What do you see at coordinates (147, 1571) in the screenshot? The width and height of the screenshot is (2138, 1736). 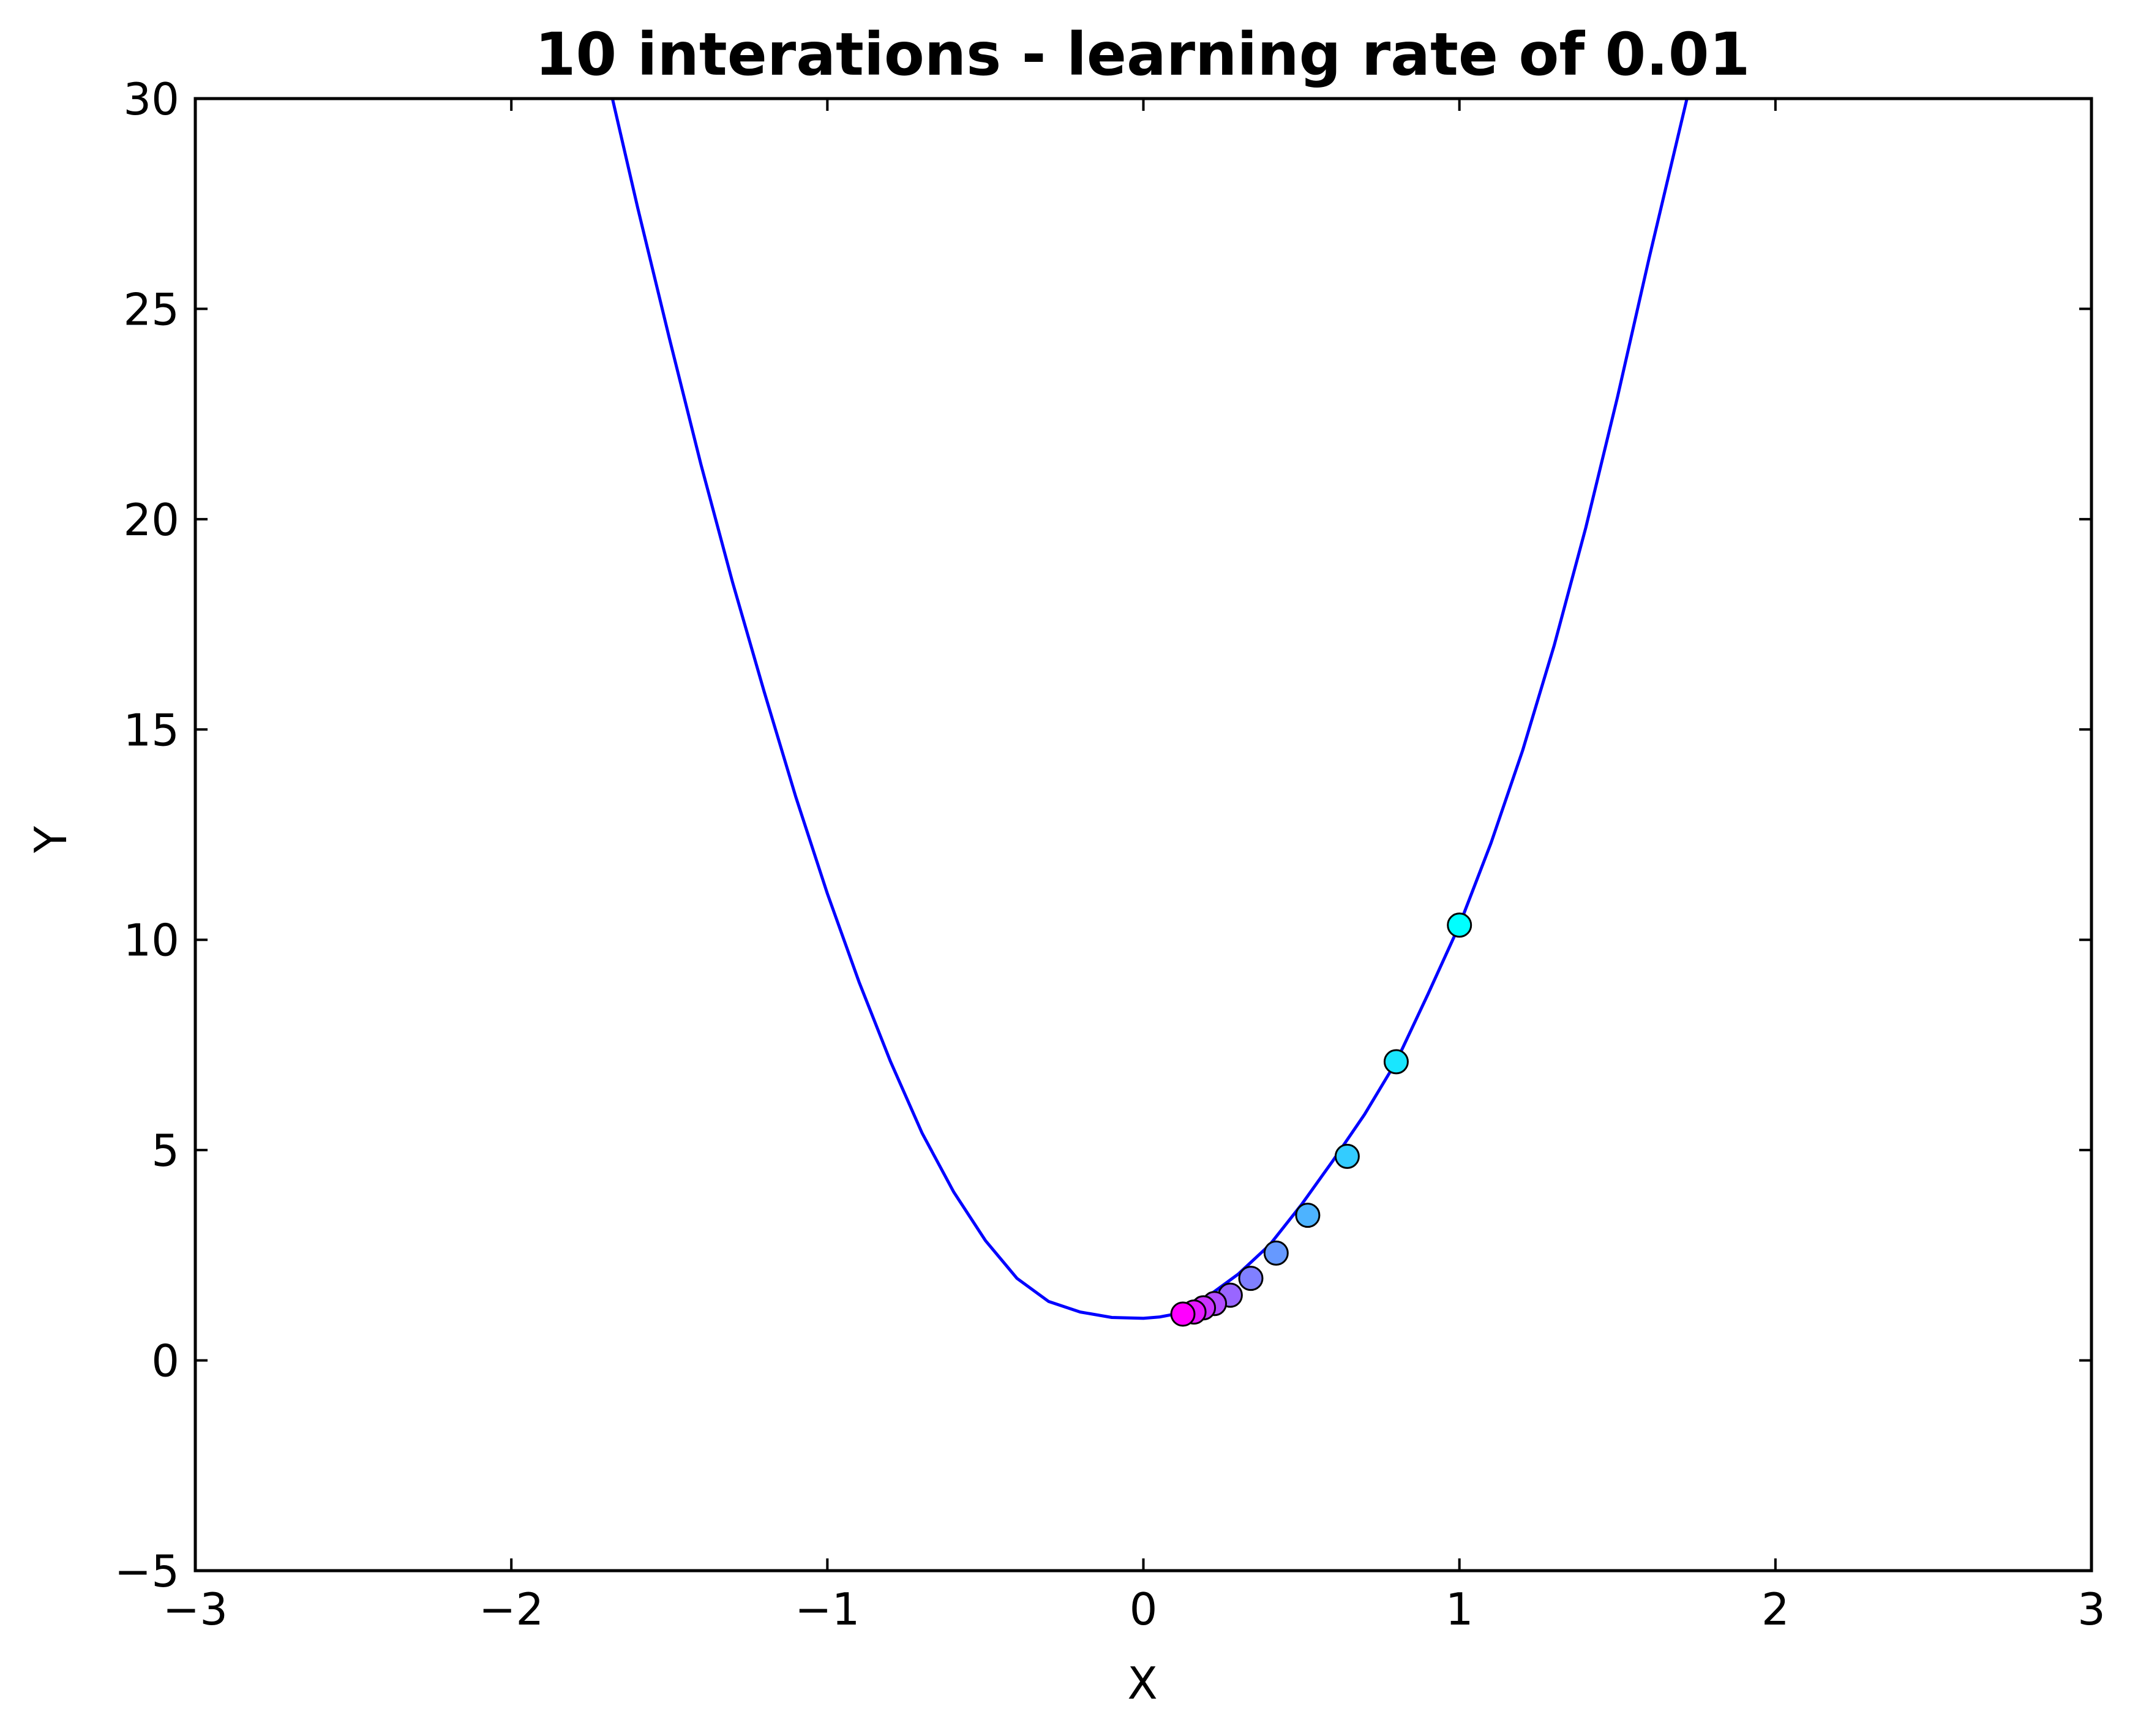 I see `y-tick-label: −5` at bounding box center [147, 1571].